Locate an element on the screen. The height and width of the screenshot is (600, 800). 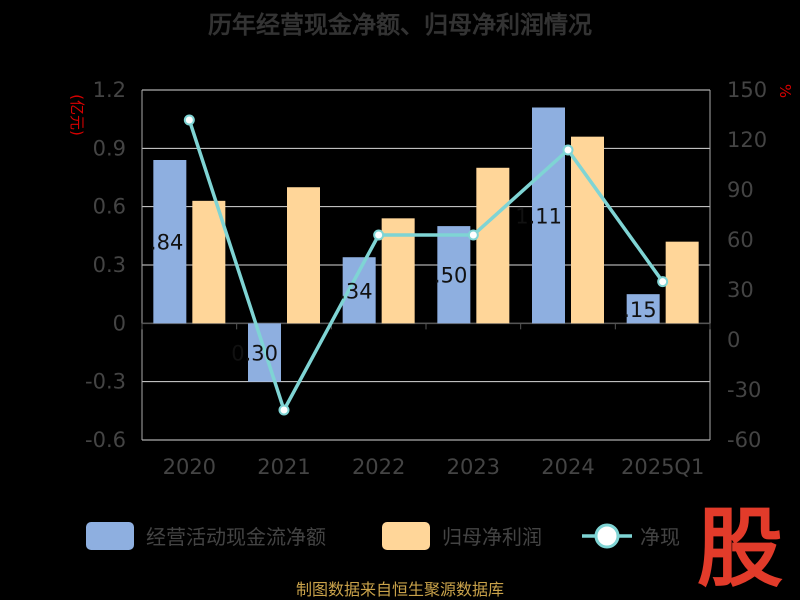
left-axis-unit: (亿元) is located at coordinates (77, 115).